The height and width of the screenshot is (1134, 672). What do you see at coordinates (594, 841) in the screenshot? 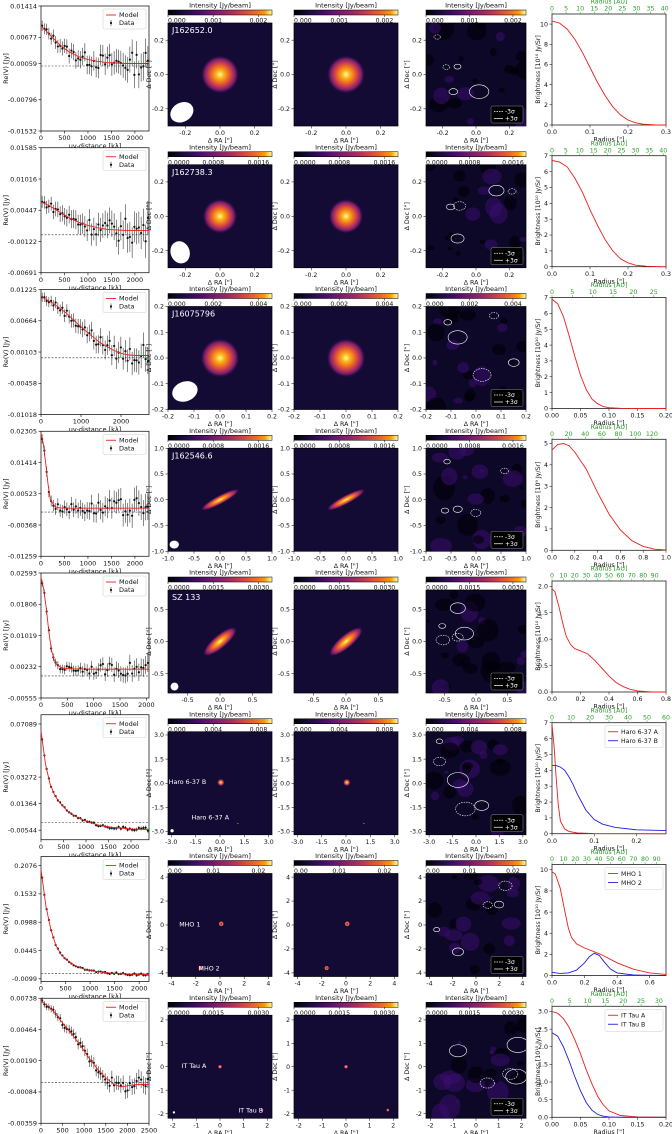
I see `profile-xtick-label: 0.1` at bounding box center [594, 841].